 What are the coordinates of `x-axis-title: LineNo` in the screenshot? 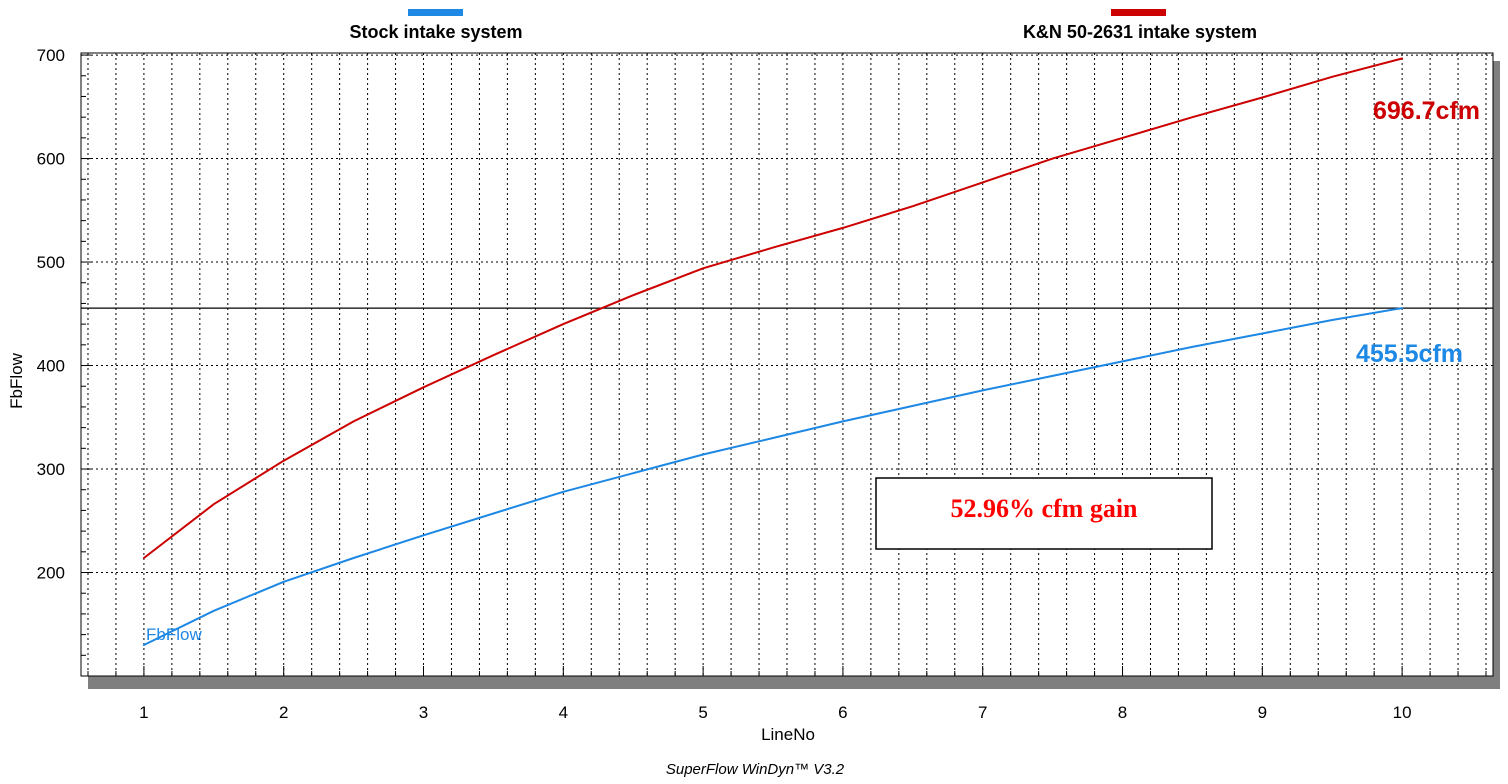 It's located at (788, 734).